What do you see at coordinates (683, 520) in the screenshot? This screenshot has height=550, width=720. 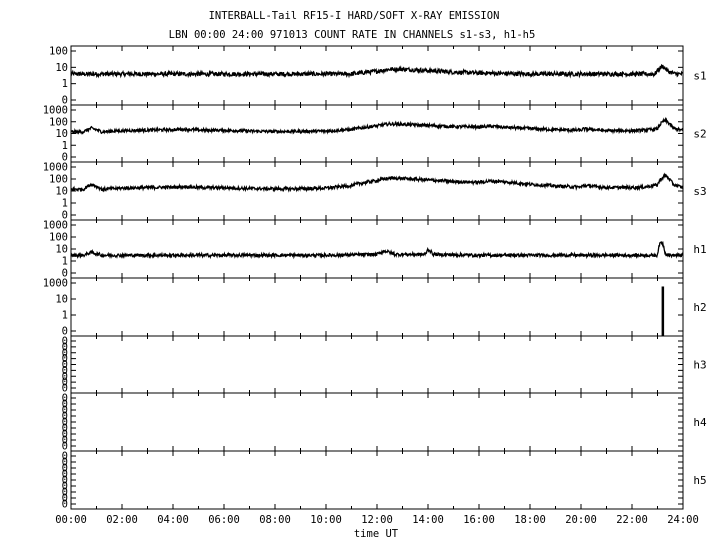 I see `x-tick-label: 24:00` at bounding box center [683, 520].